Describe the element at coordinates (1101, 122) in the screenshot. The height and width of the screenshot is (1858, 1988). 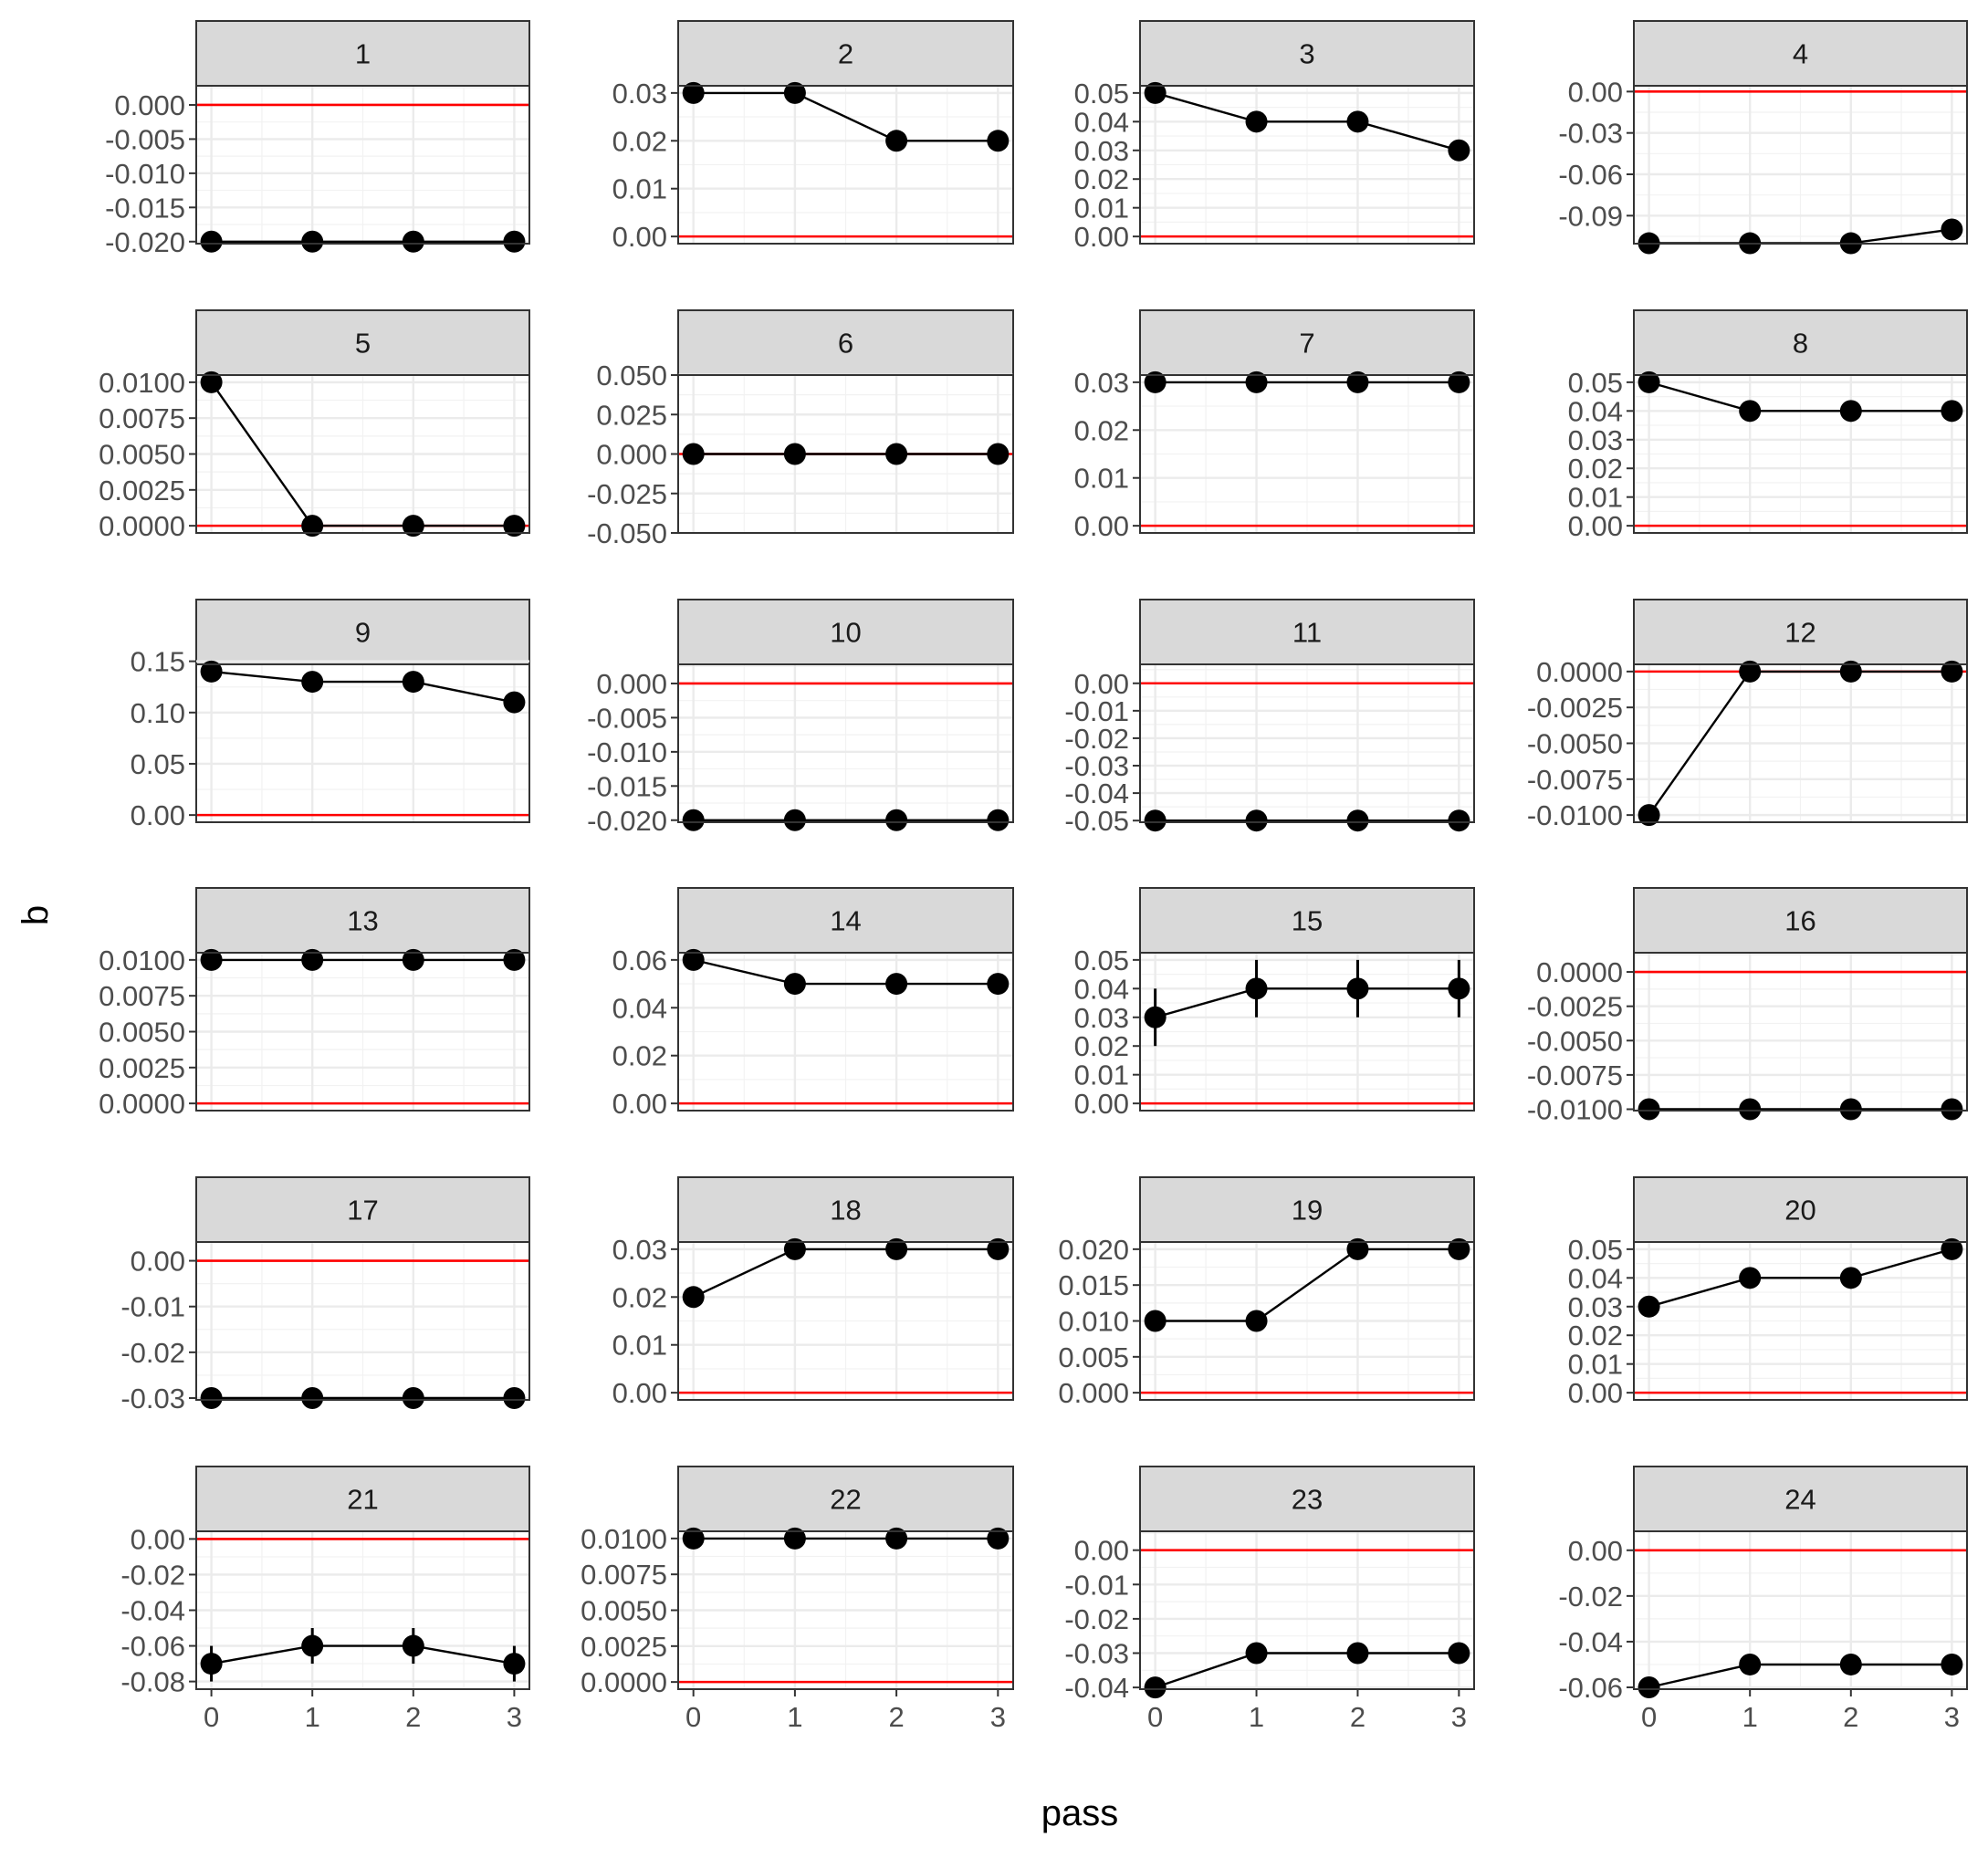
I see `y-tick-label: 0.04` at that location.